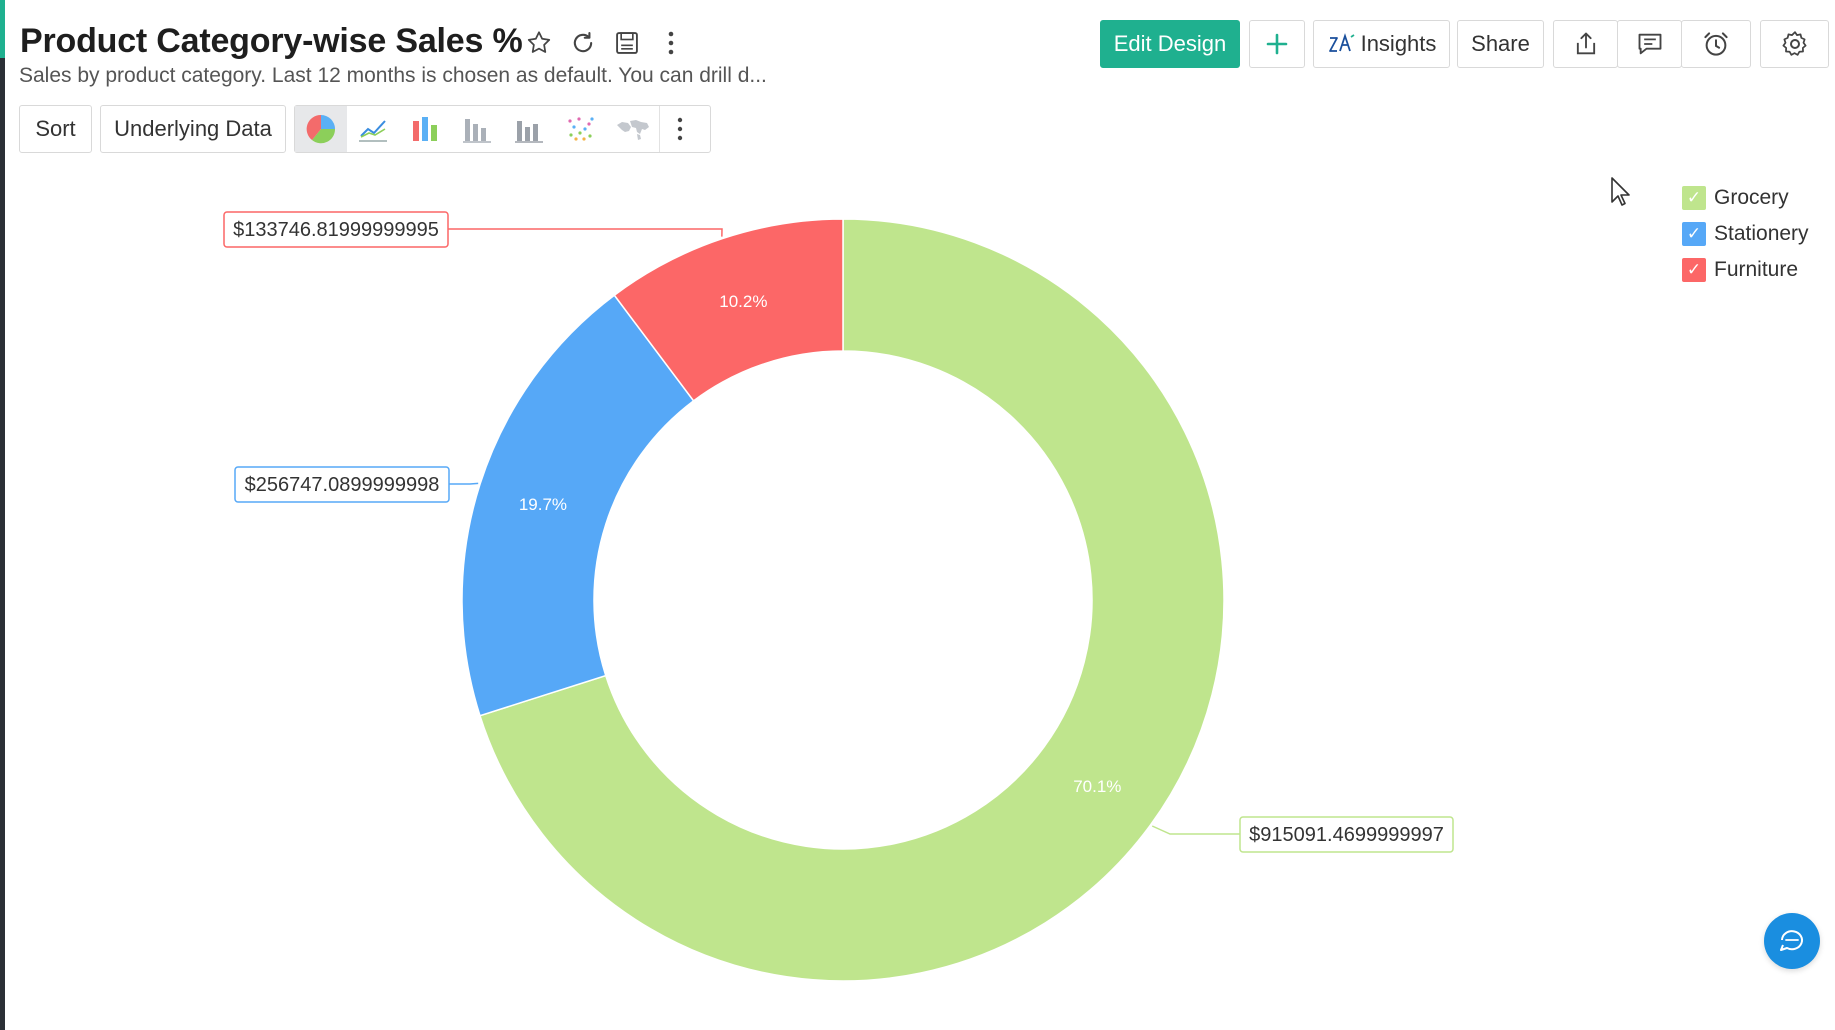 This screenshot has height=1030, width=1835. Describe the element at coordinates (2, 29) in the screenshot. I see `active-accent-bar` at that location.